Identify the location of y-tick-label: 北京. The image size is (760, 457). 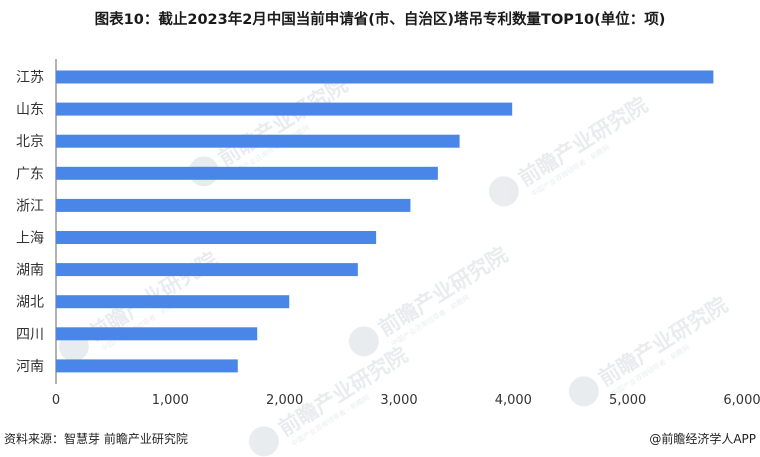
(30, 142).